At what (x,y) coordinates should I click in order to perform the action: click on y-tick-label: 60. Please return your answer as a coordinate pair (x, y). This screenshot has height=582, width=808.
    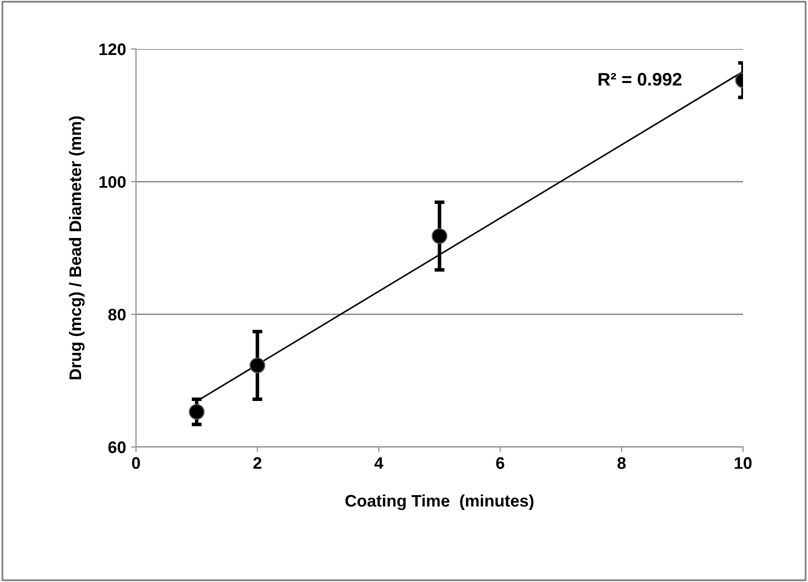
    Looking at the image, I should click on (117, 447).